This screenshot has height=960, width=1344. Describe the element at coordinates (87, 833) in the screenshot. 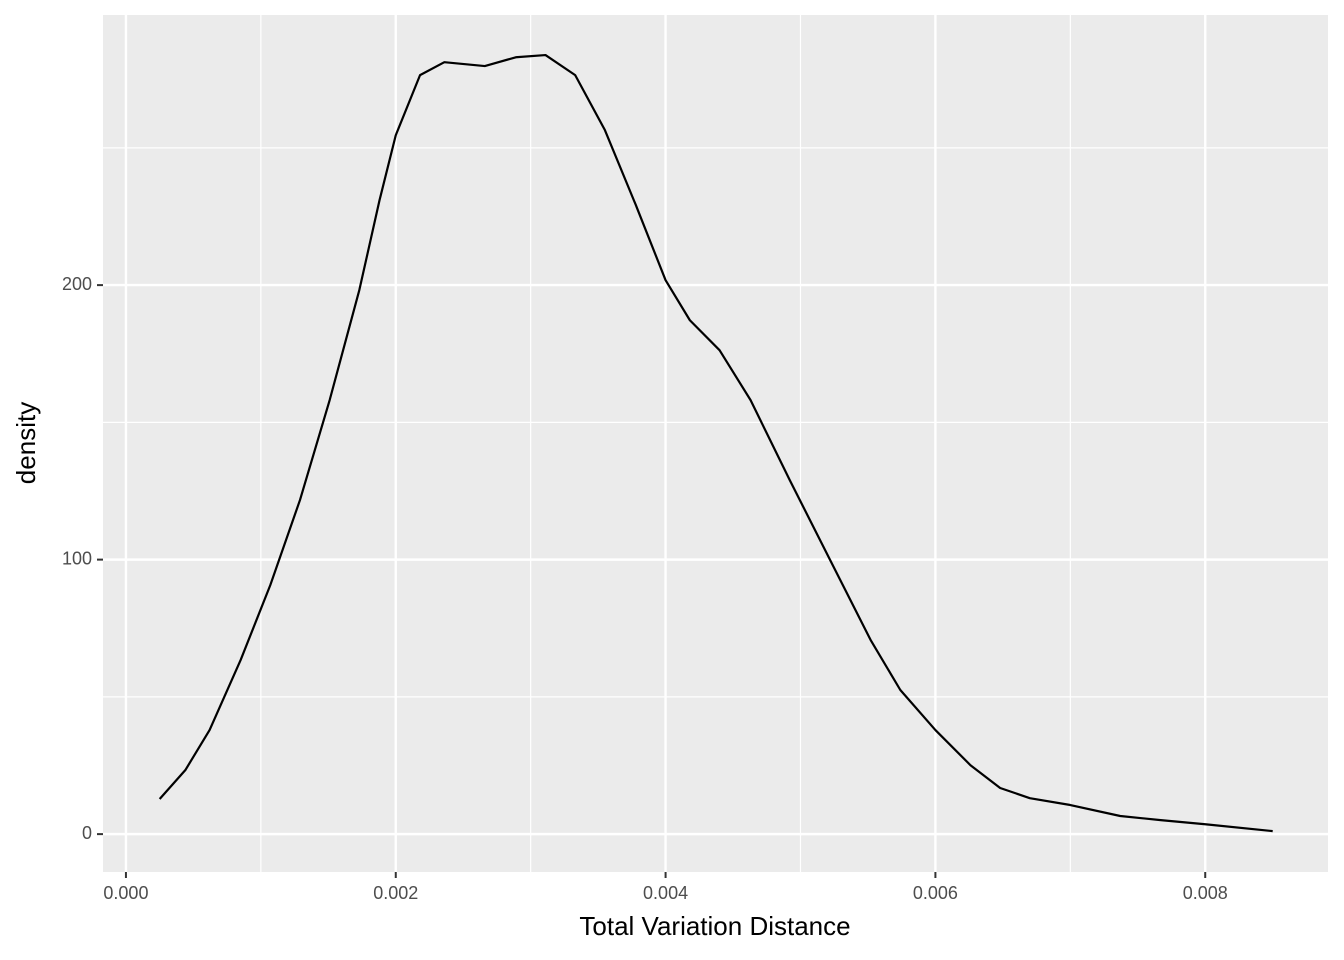

I see `y-tick-label: 0` at that location.